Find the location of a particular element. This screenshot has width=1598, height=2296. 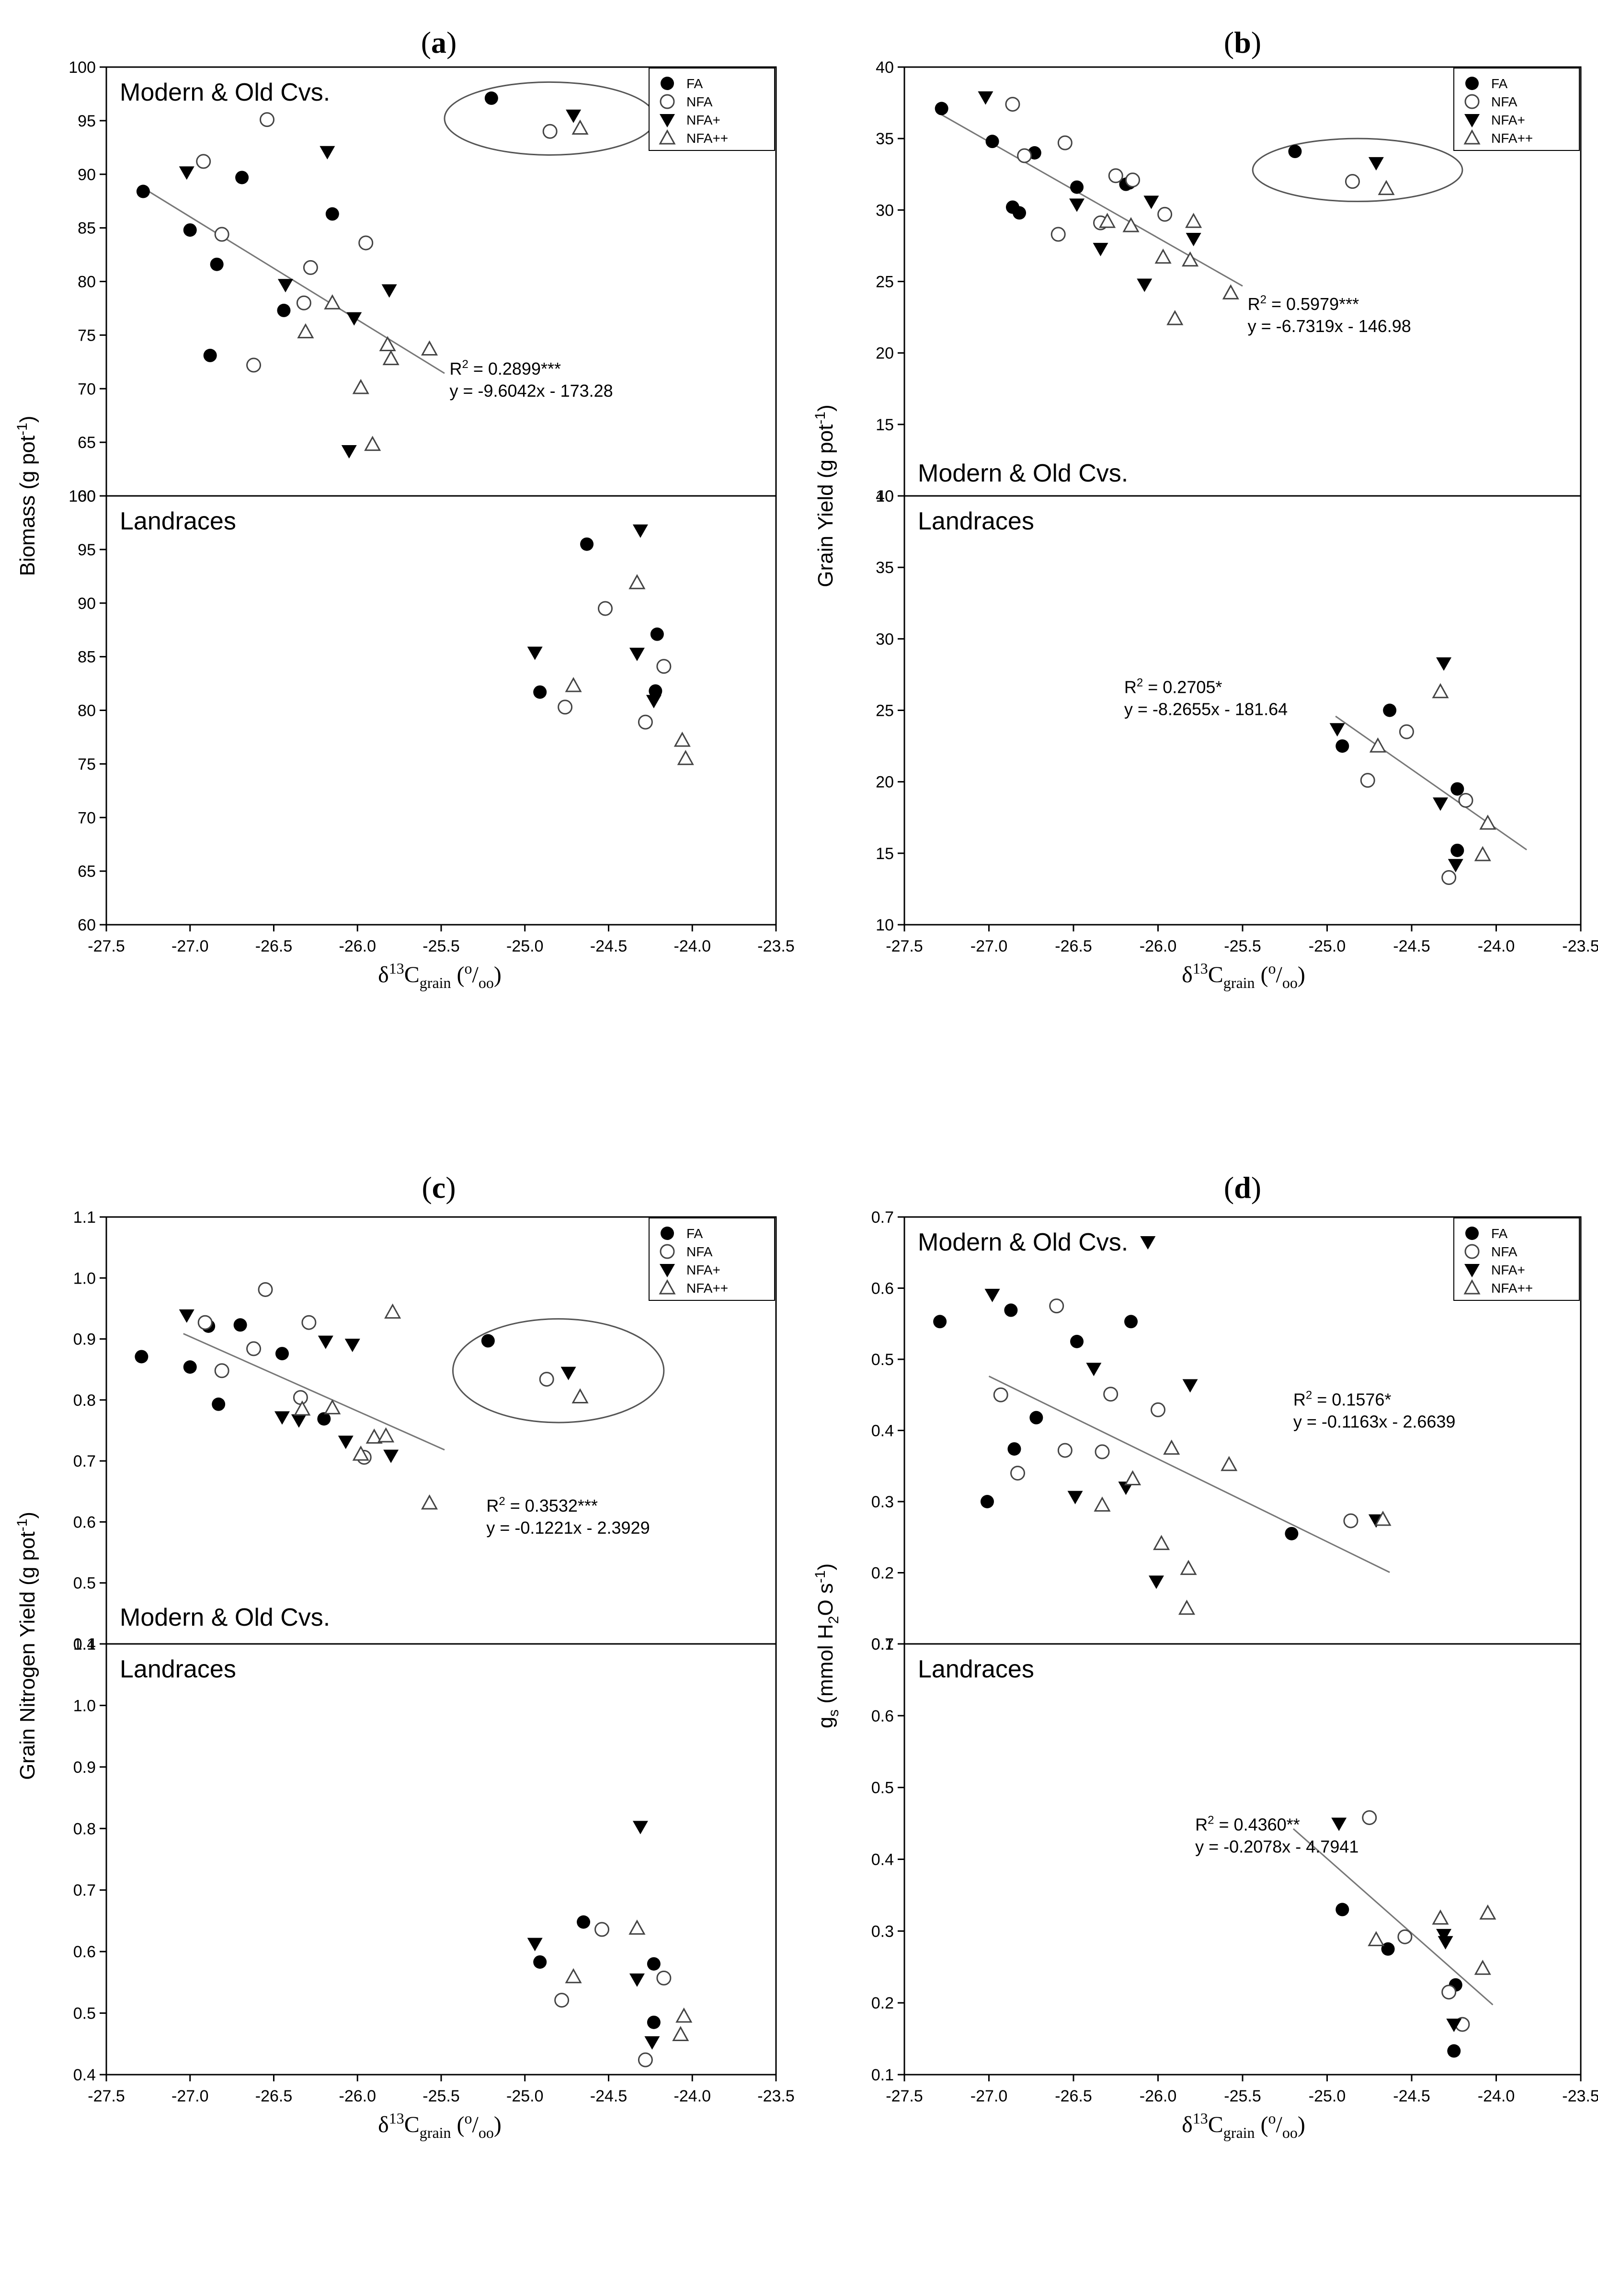

y-tick-label: 35 is located at coordinates (885, 139).